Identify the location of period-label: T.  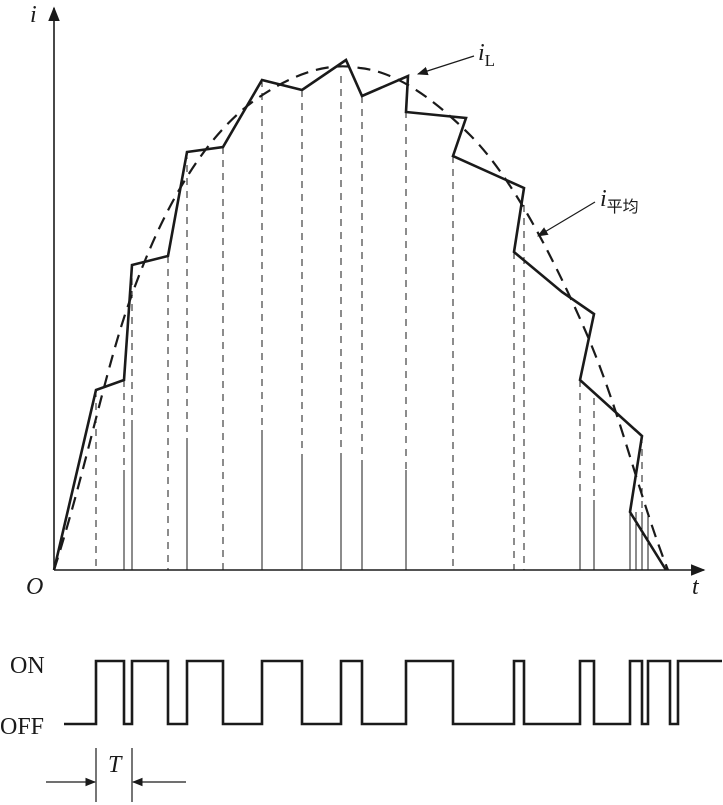
(115, 765).